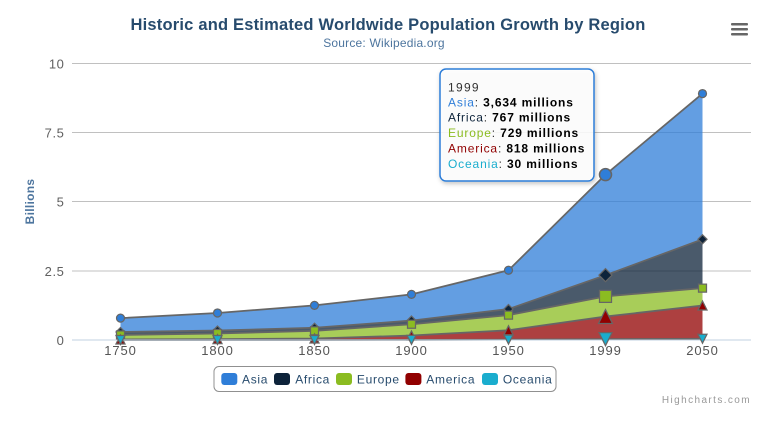 The height and width of the screenshot is (421, 769). I want to click on svg-text: Highcharts.com, so click(706, 400).